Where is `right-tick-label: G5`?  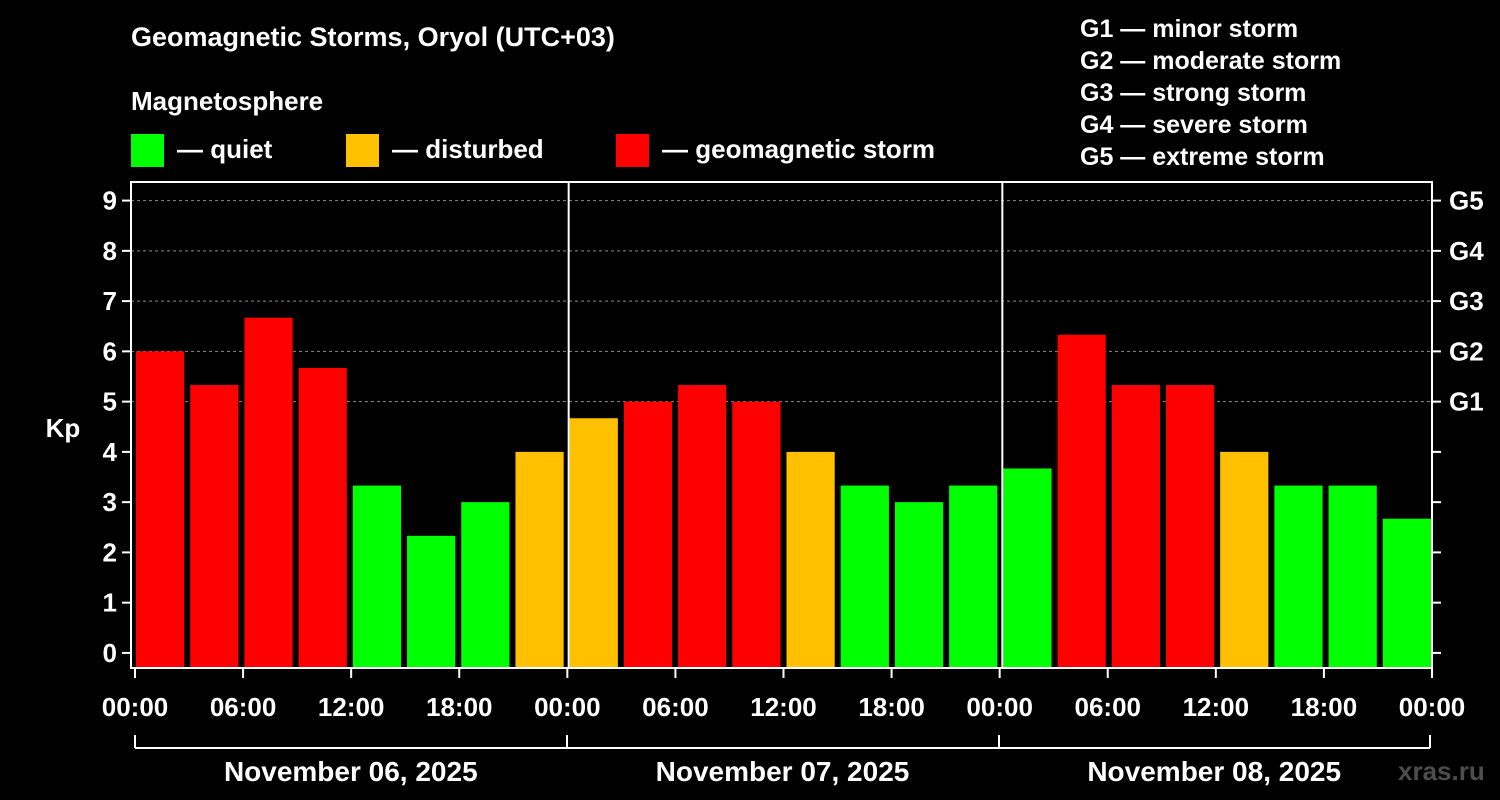 right-tick-label: G5 is located at coordinates (1466, 201).